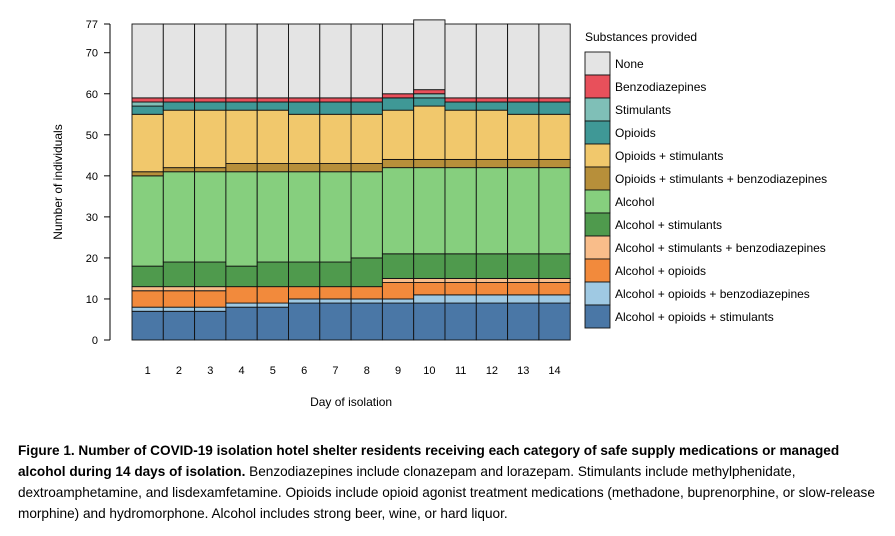 The width and height of the screenshot is (895, 536). Describe the element at coordinates (554, 371) in the screenshot. I see `x-tick-label: 14` at that location.